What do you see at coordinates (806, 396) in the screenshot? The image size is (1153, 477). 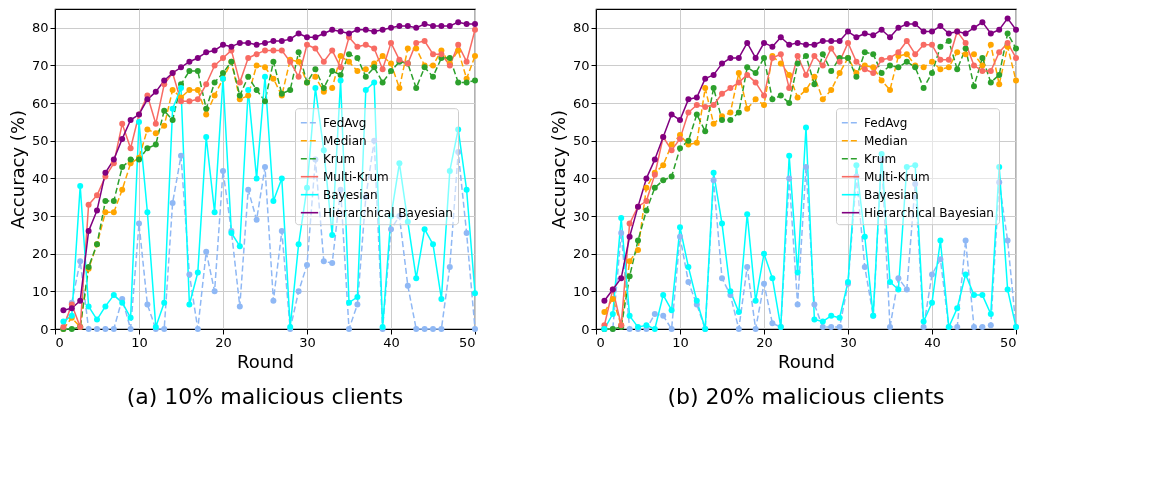 I see `text: (b) 20% malicious clients` at bounding box center [806, 396].